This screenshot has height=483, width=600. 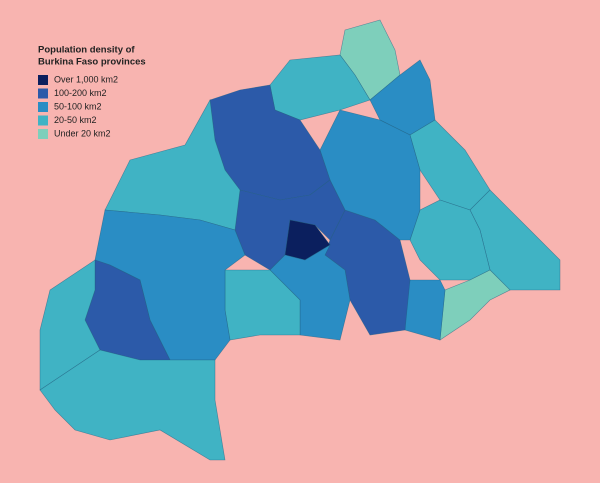 What do you see at coordinates (82, 133) in the screenshot?
I see `legend-label: Under 20 km2` at bounding box center [82, 133].